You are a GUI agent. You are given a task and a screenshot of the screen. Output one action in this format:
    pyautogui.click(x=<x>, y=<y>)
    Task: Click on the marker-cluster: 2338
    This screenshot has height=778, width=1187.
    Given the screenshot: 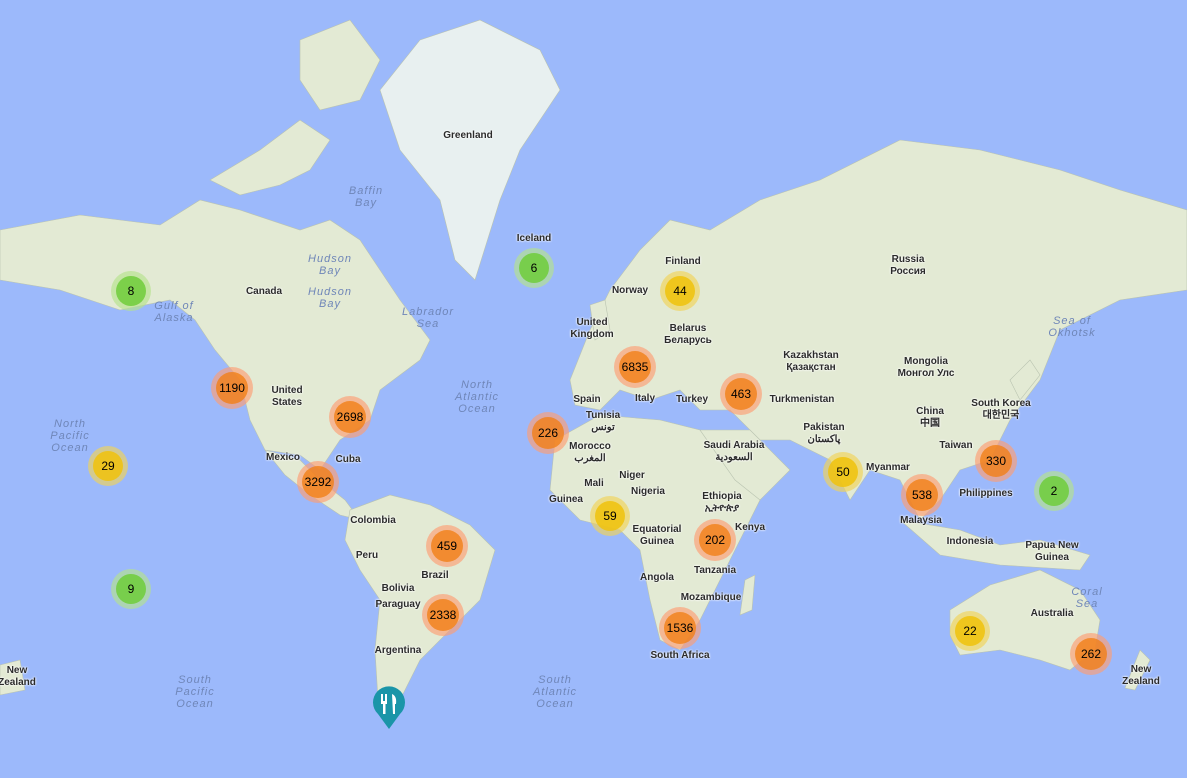 What is the action you would take?
    pyautogui.click(x=443, y=615)
    